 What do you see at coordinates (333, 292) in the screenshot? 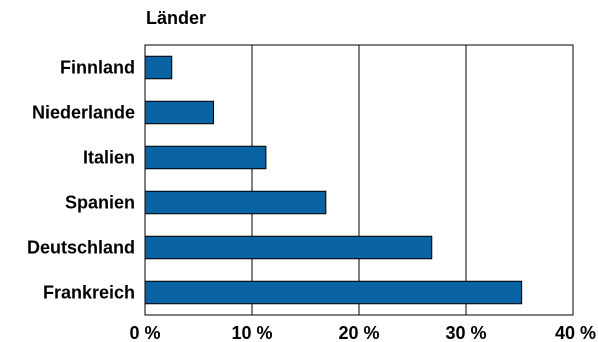
I see `bar-frankreich` at bounding box center [333, 292].